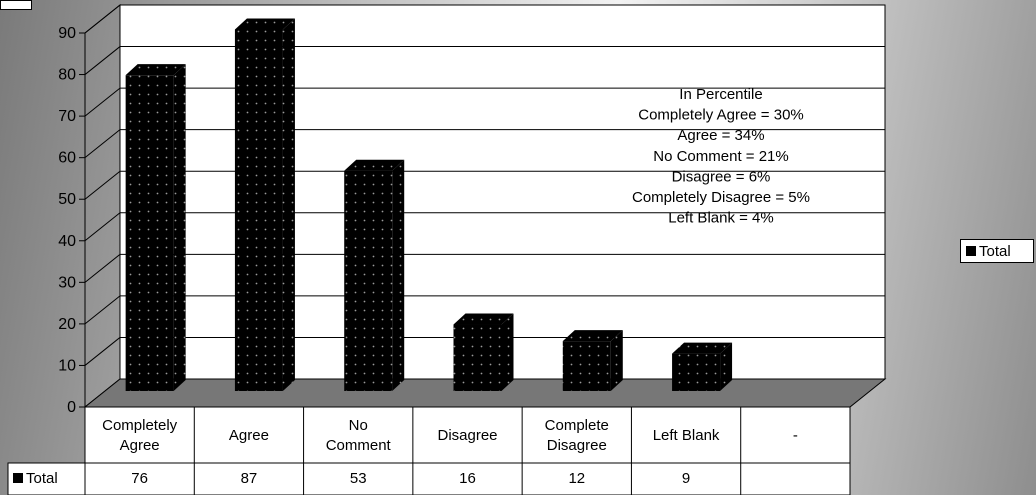 The width and height of the screenshot is (1036, 495). What do you see at coordinates (67, 116) in the screenshot?
I see `y-tick-label: 70` at bounding box center [67, 116].